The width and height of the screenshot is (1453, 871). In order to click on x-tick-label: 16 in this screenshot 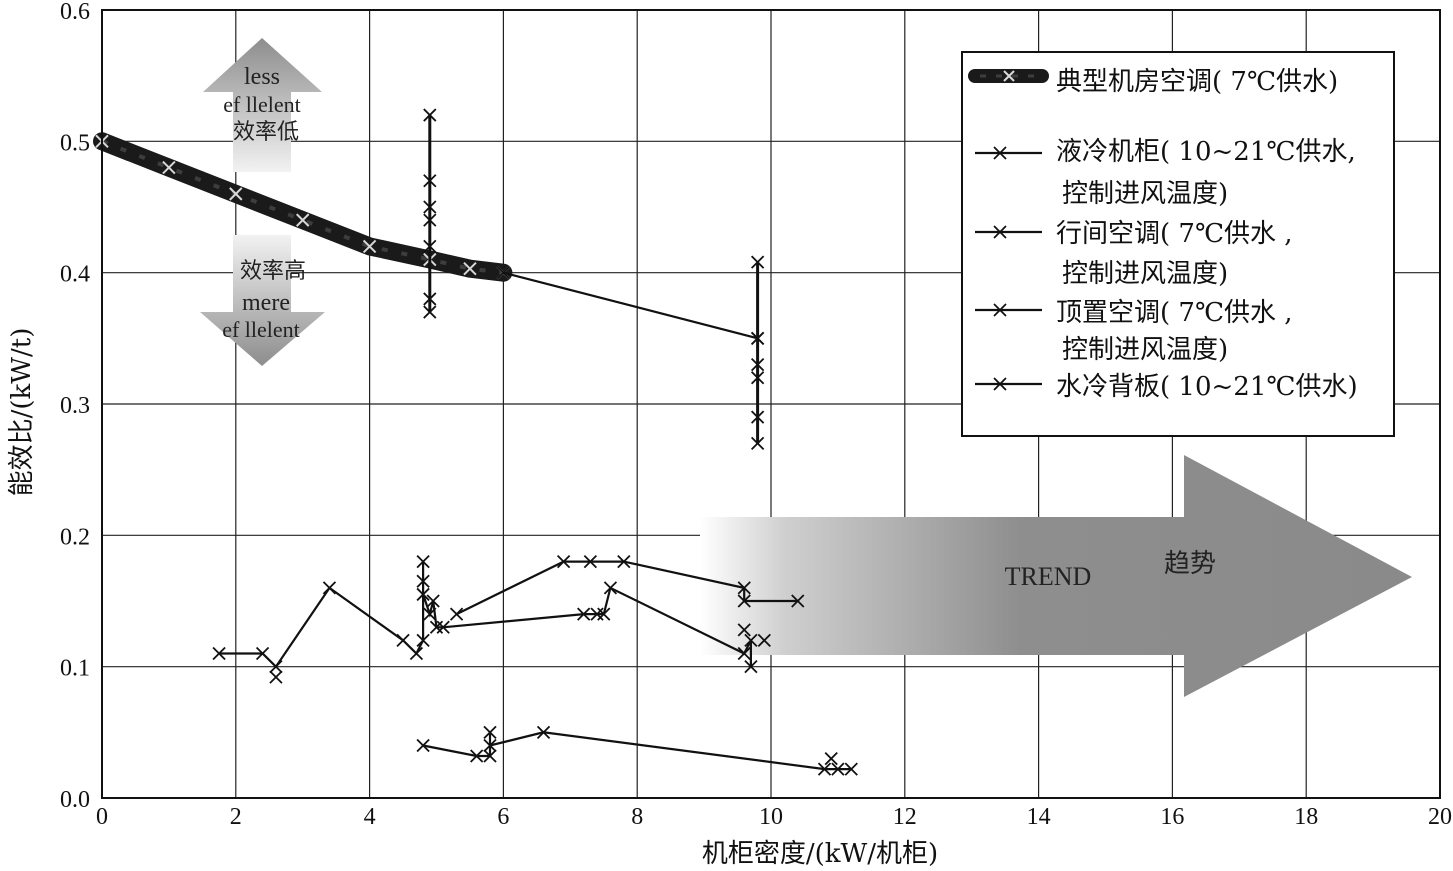, I will do `click(1172, 817)`.